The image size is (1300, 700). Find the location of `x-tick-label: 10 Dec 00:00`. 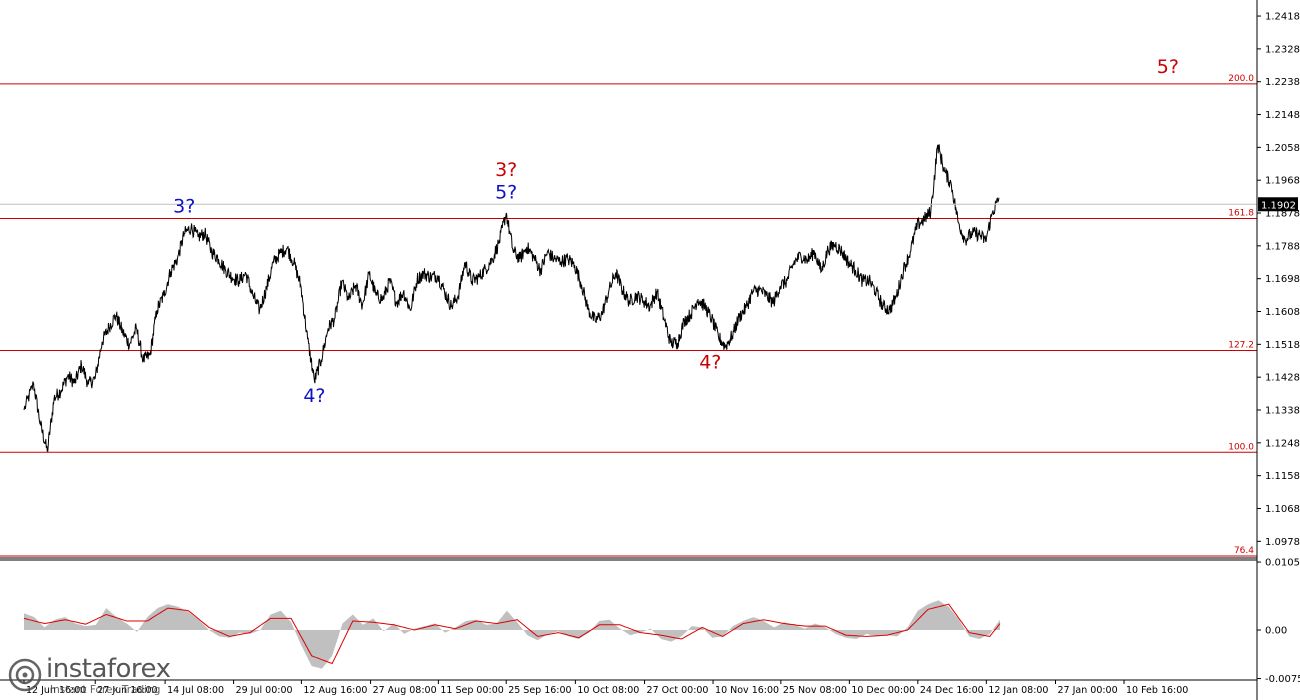

x-tick-label: 10 Dec 00:00 is located at coordinates (883, 690).